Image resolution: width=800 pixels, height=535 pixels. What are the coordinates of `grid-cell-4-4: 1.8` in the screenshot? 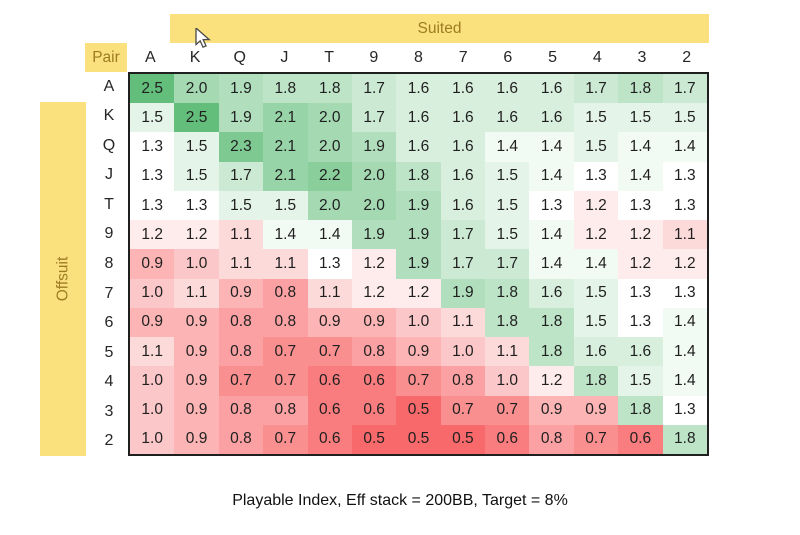 It's located at (596, 381).